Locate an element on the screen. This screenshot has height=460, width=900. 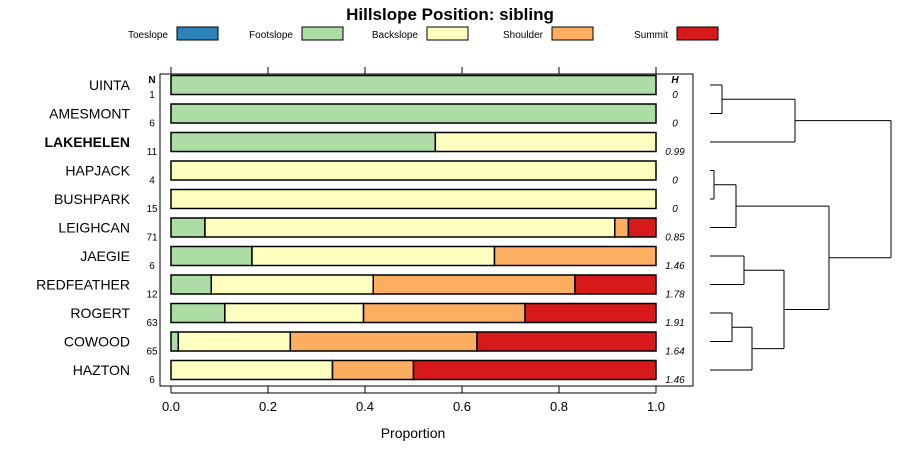
bar-segment-cowood-summit is located at coordinates (566, 341).